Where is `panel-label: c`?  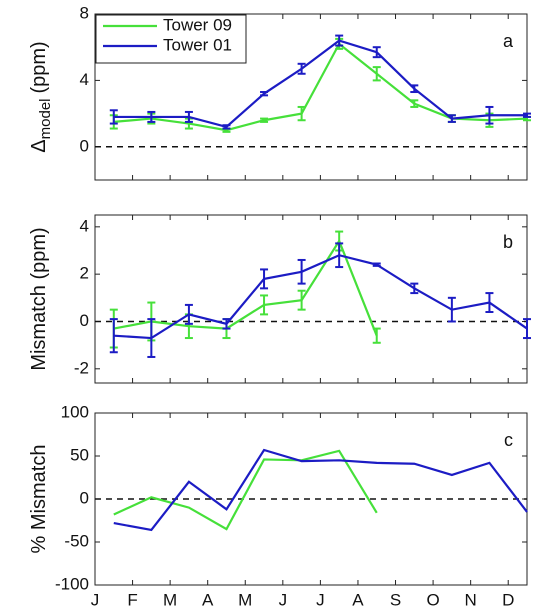 panel-label: c is located at coordinates (508, 440).